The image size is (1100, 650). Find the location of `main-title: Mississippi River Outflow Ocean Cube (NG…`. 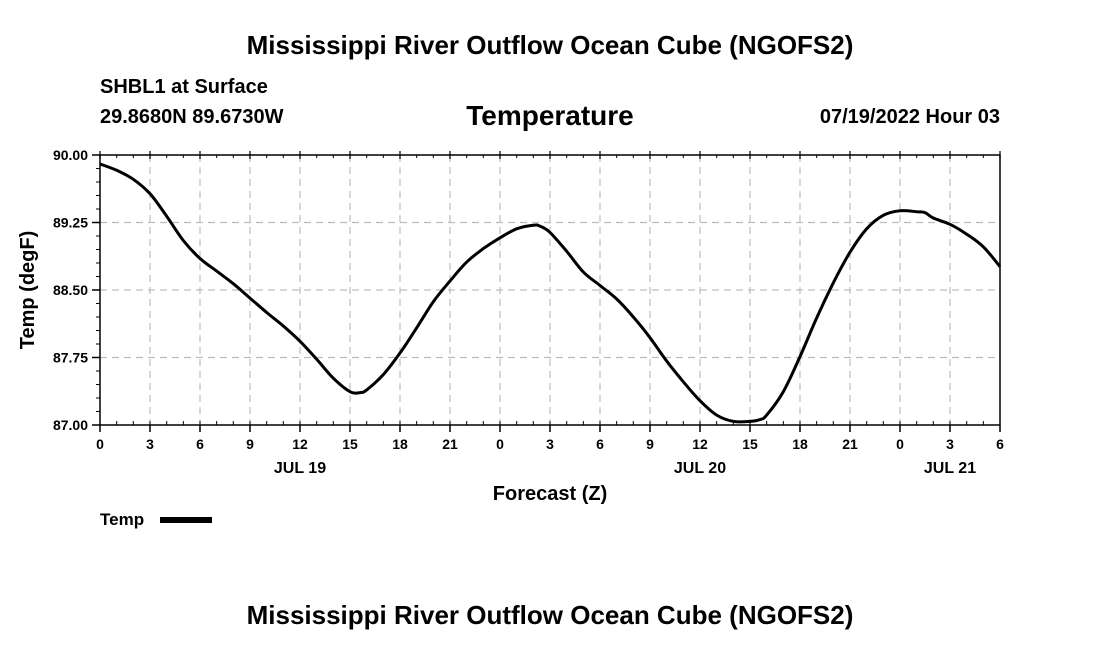

main-title: Mississippi River Outflow Ocean Cube (NG… is located at coordinates (550, 45).